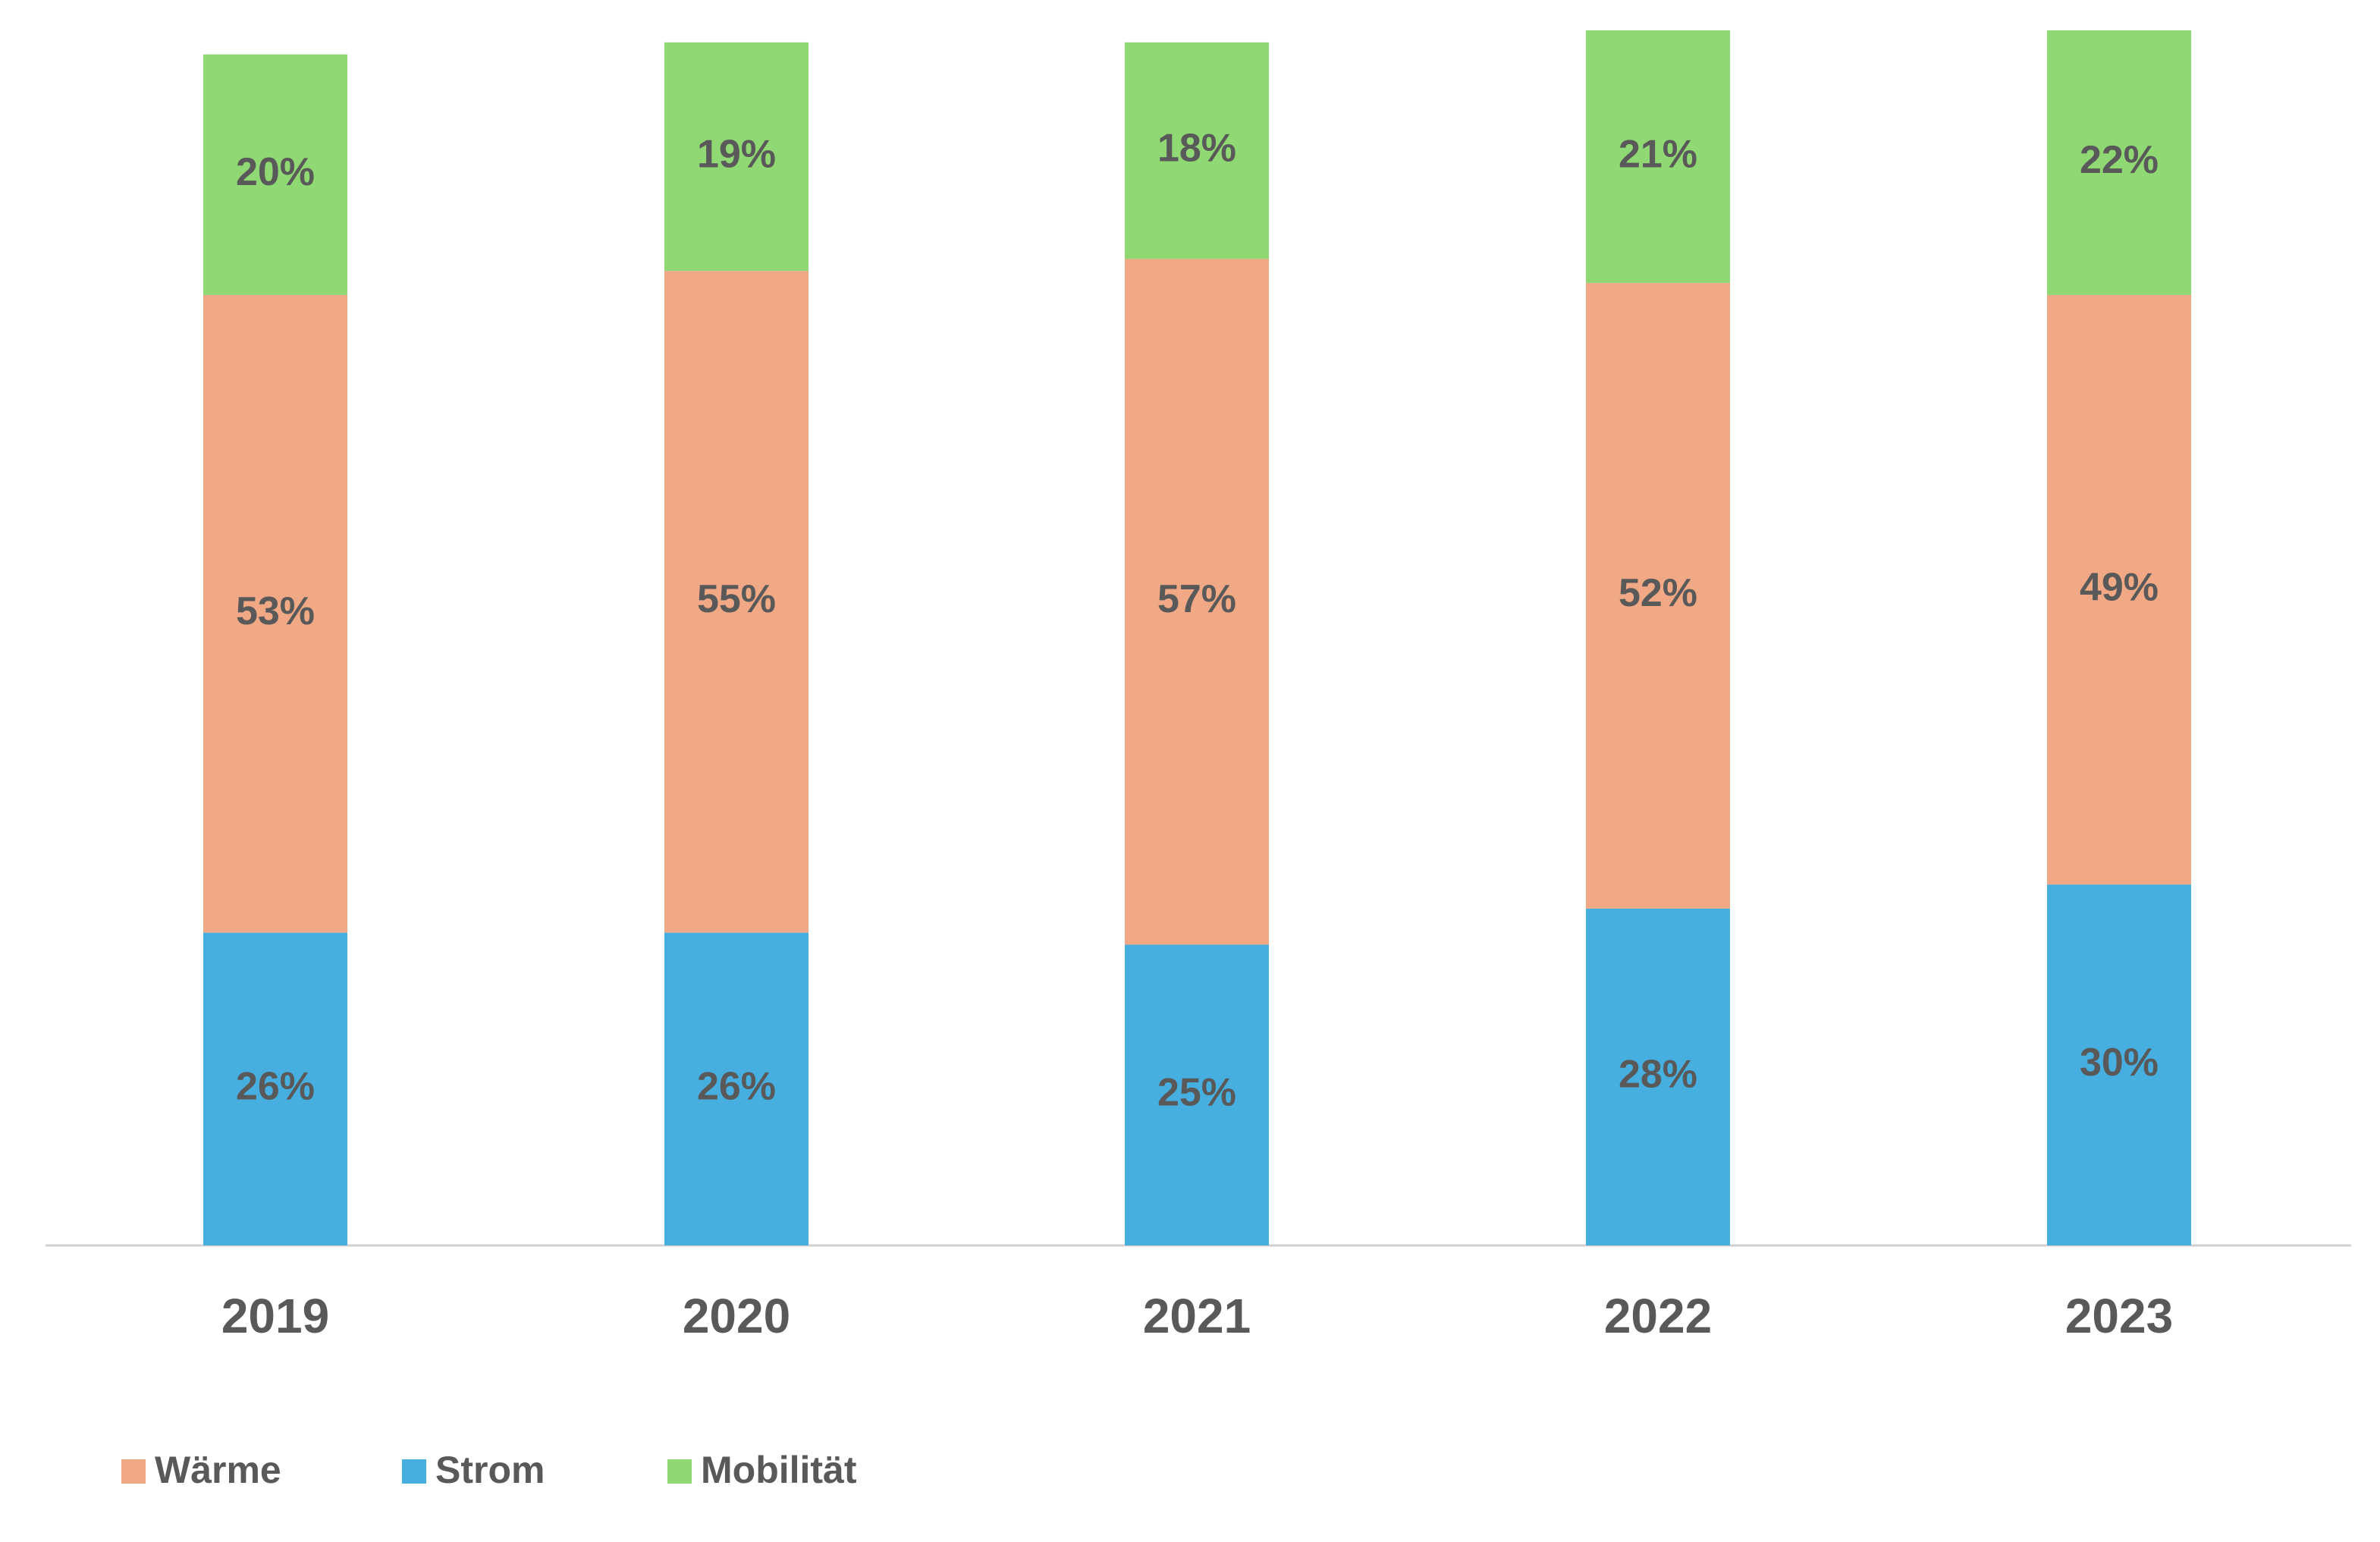 The width and height of the screenshot is (2380, 1542). I want to click on data-label: 28%, so click(1658, 1075).